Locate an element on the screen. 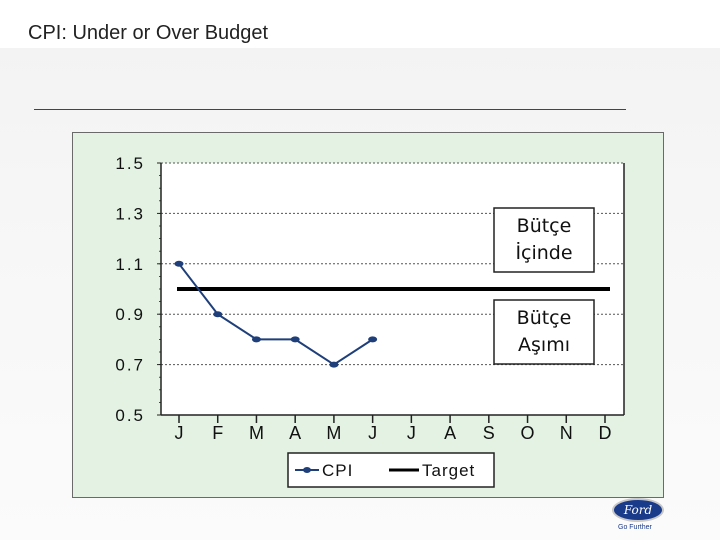  y-tick-label: 0.7 is located at coordinates (130, 365).